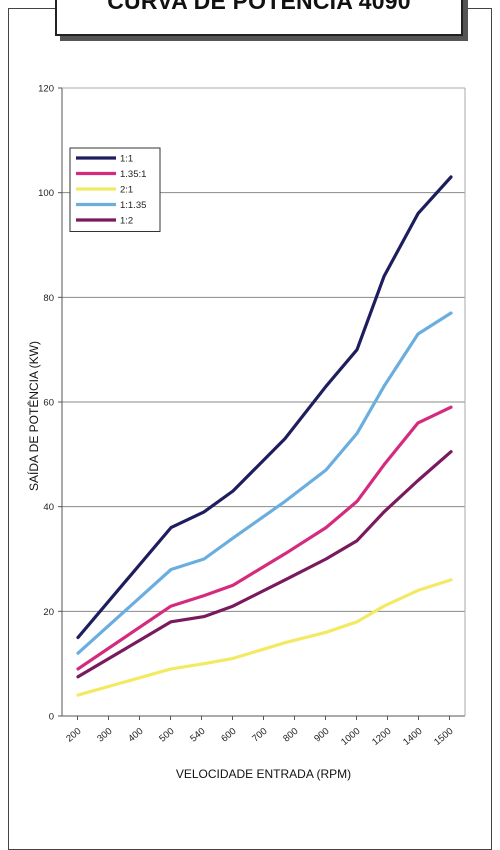  Describe the element at coordinates (46, 193) in the screenshot. I see `y-tick-label: 100` at that location.